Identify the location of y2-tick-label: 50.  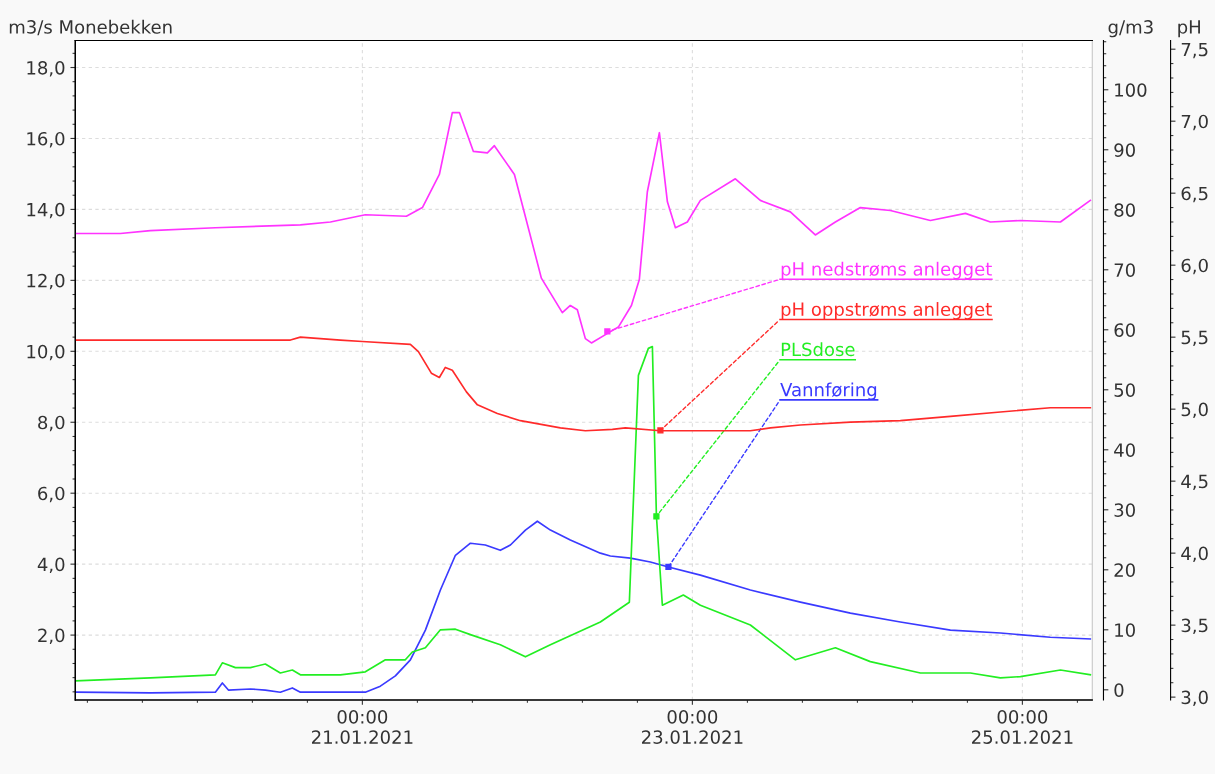
(1124, 390).